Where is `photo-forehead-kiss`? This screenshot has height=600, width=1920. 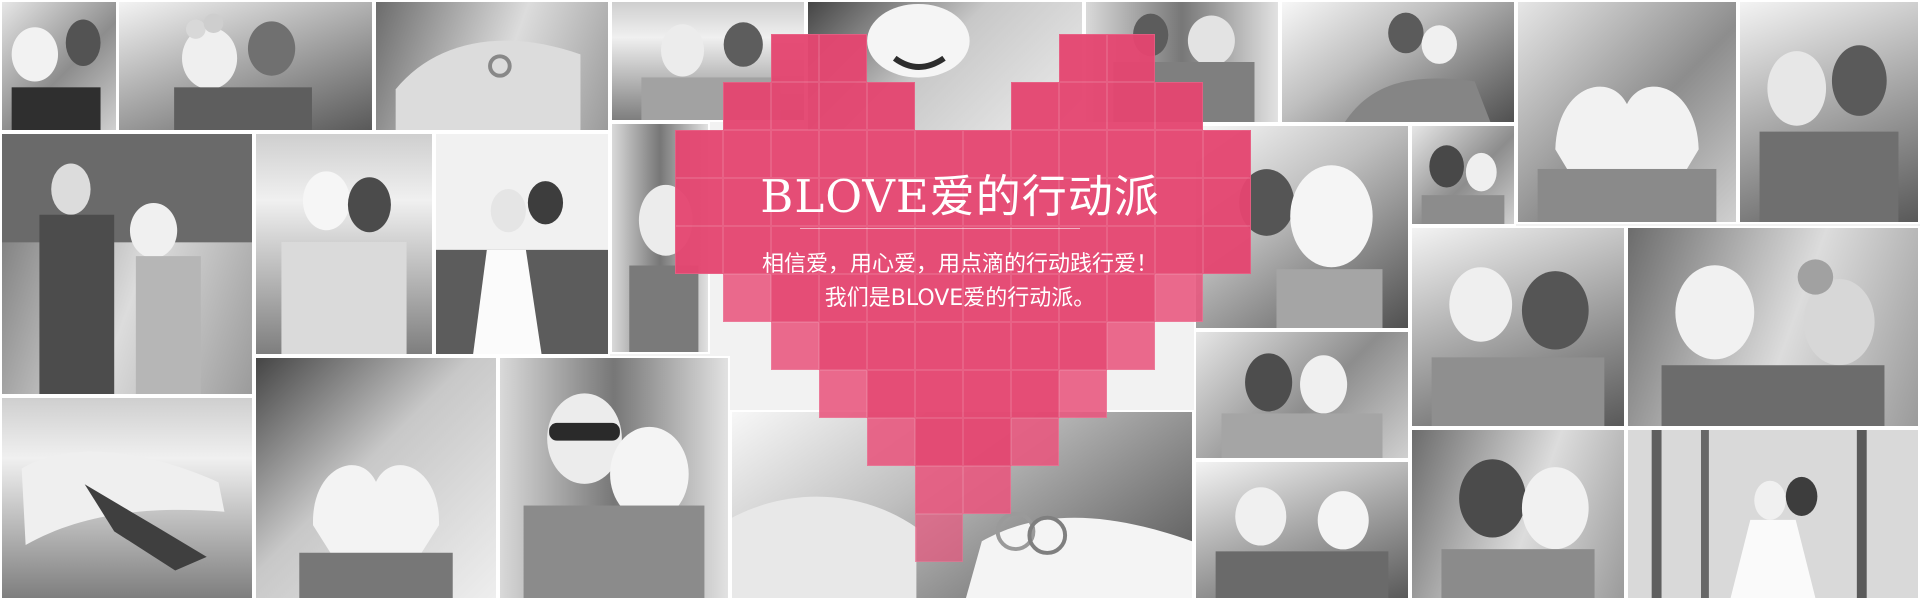 photo-forehead-kiss is located at coordinates (1518, 514).